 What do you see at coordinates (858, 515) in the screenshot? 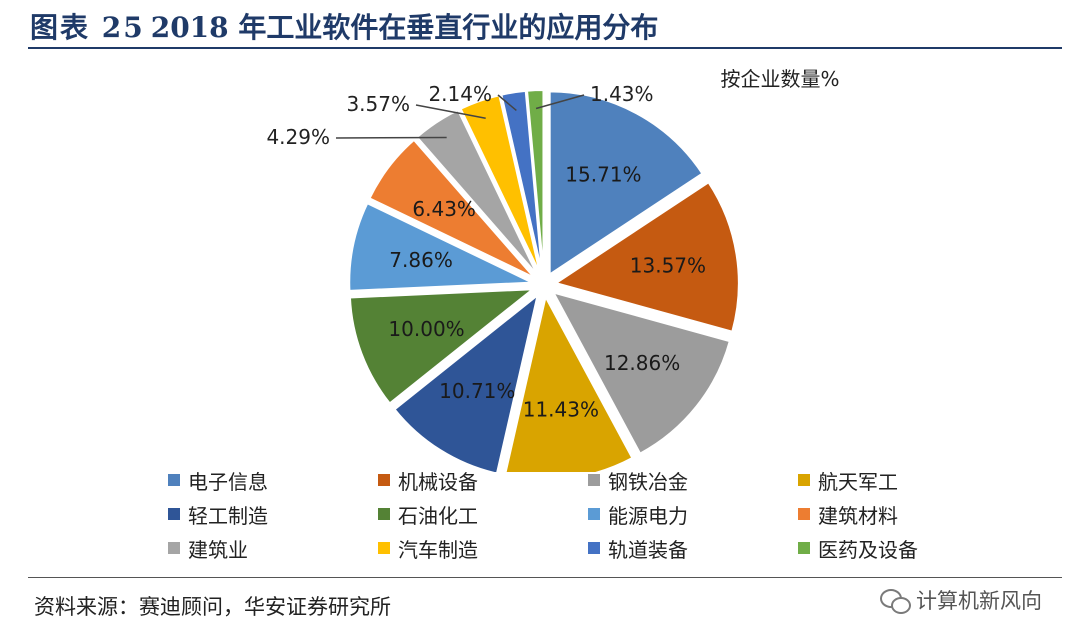
I see `legend-label: 建筑材料` at bounding box center [858, 515].